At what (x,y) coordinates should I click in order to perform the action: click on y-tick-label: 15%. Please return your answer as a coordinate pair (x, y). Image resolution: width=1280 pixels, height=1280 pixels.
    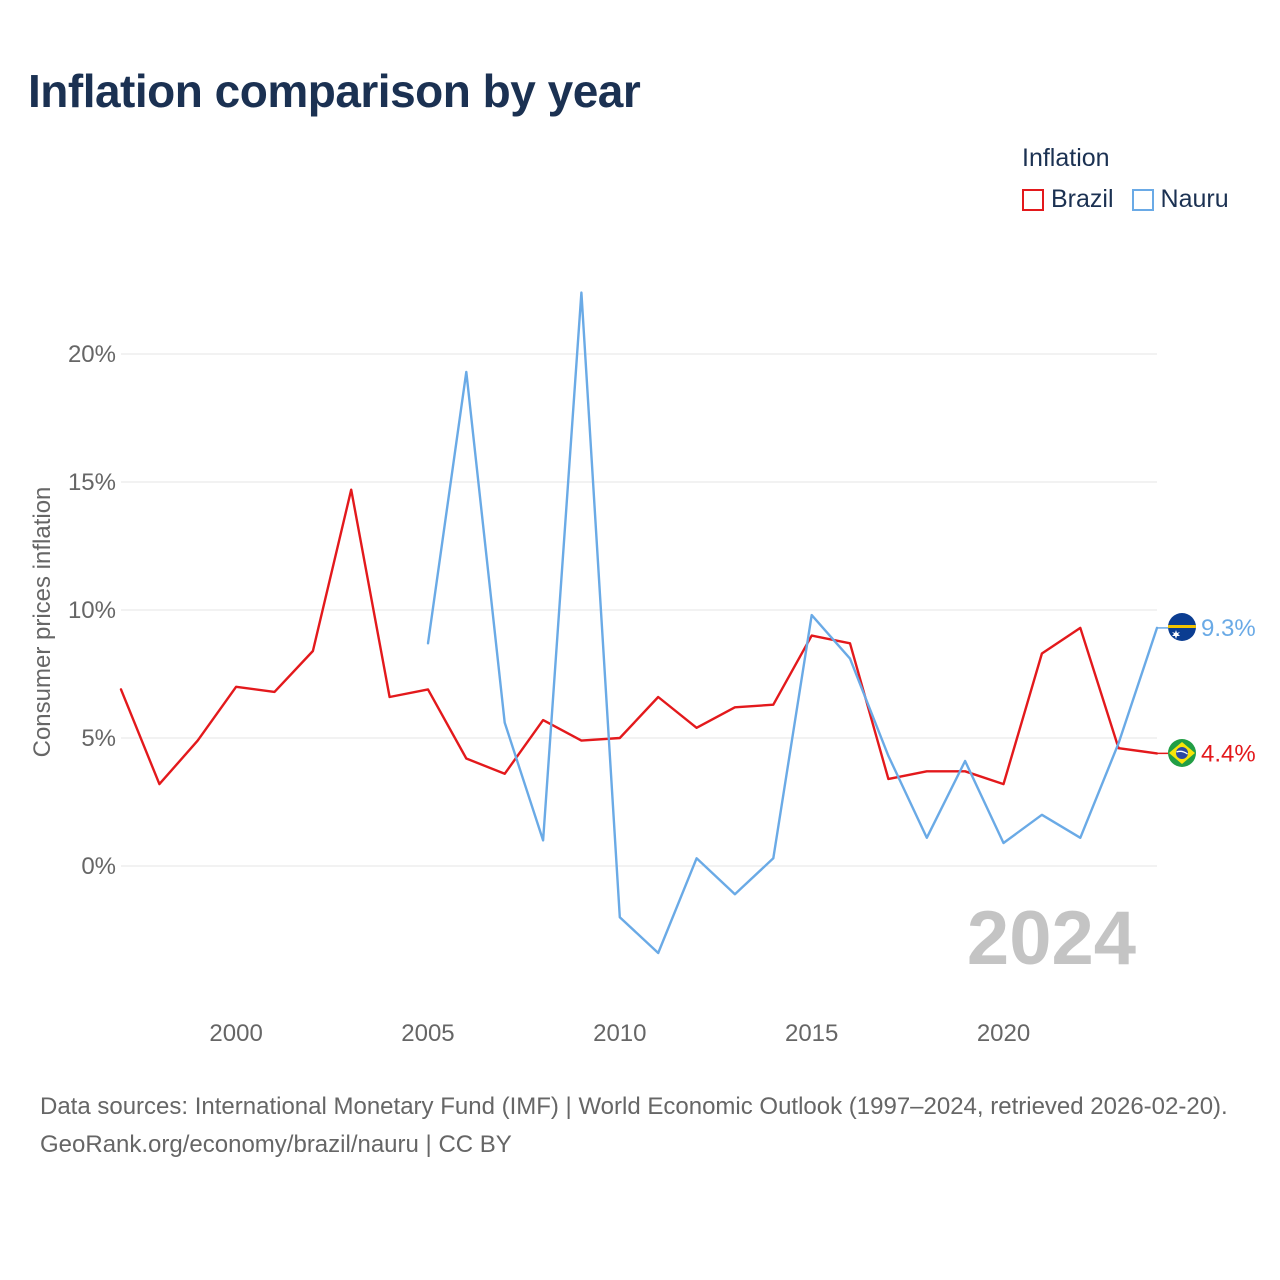
    Looking at the image, I should click on (92, 482).